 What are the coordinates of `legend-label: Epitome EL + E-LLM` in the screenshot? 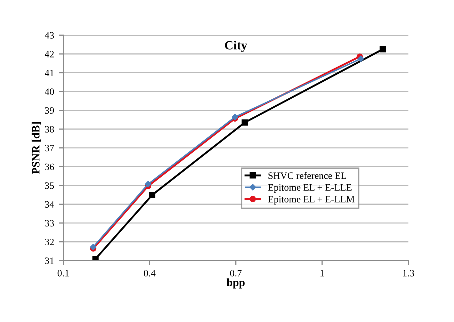 It's located at (311, 200).